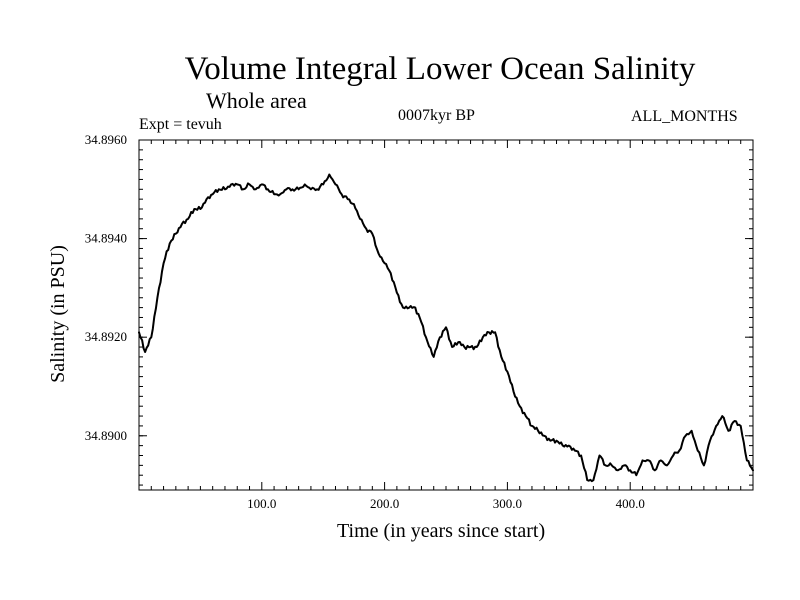 Image resolution: width=800 pixels, height=600 pixels. What do you see at coordinates (256, 100) in the screenshot?
I see `chart-subtitle: Whole area` at bounding box center [256, 100].